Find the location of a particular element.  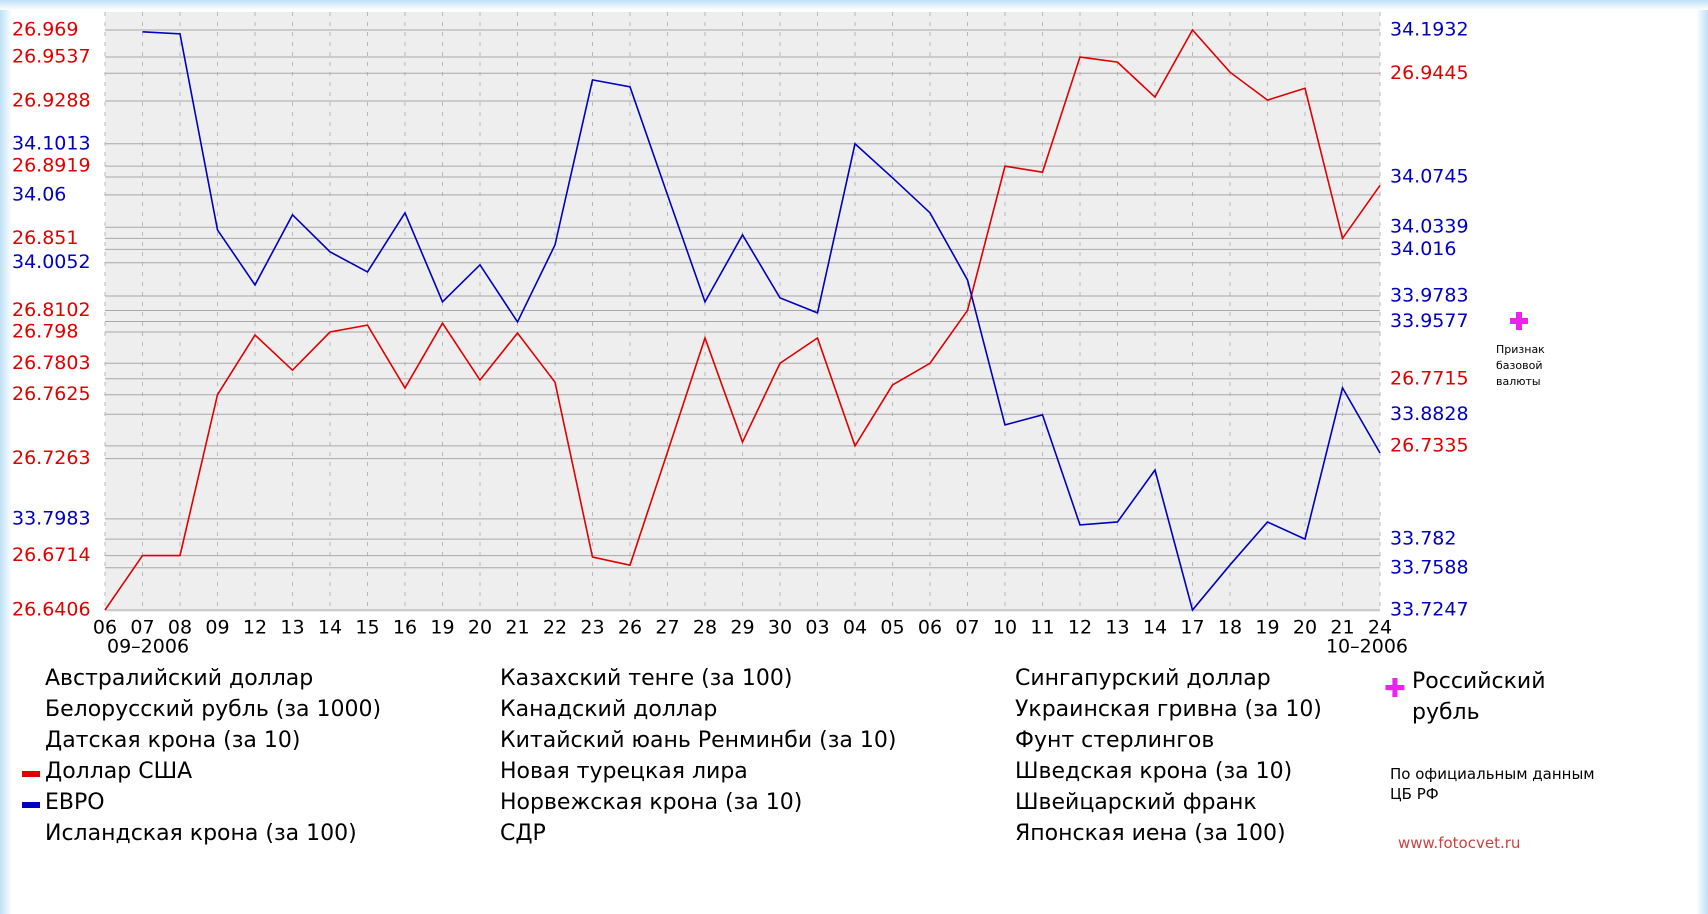

legend-item: Австралийский доллар is located at coordinates (179, 678).